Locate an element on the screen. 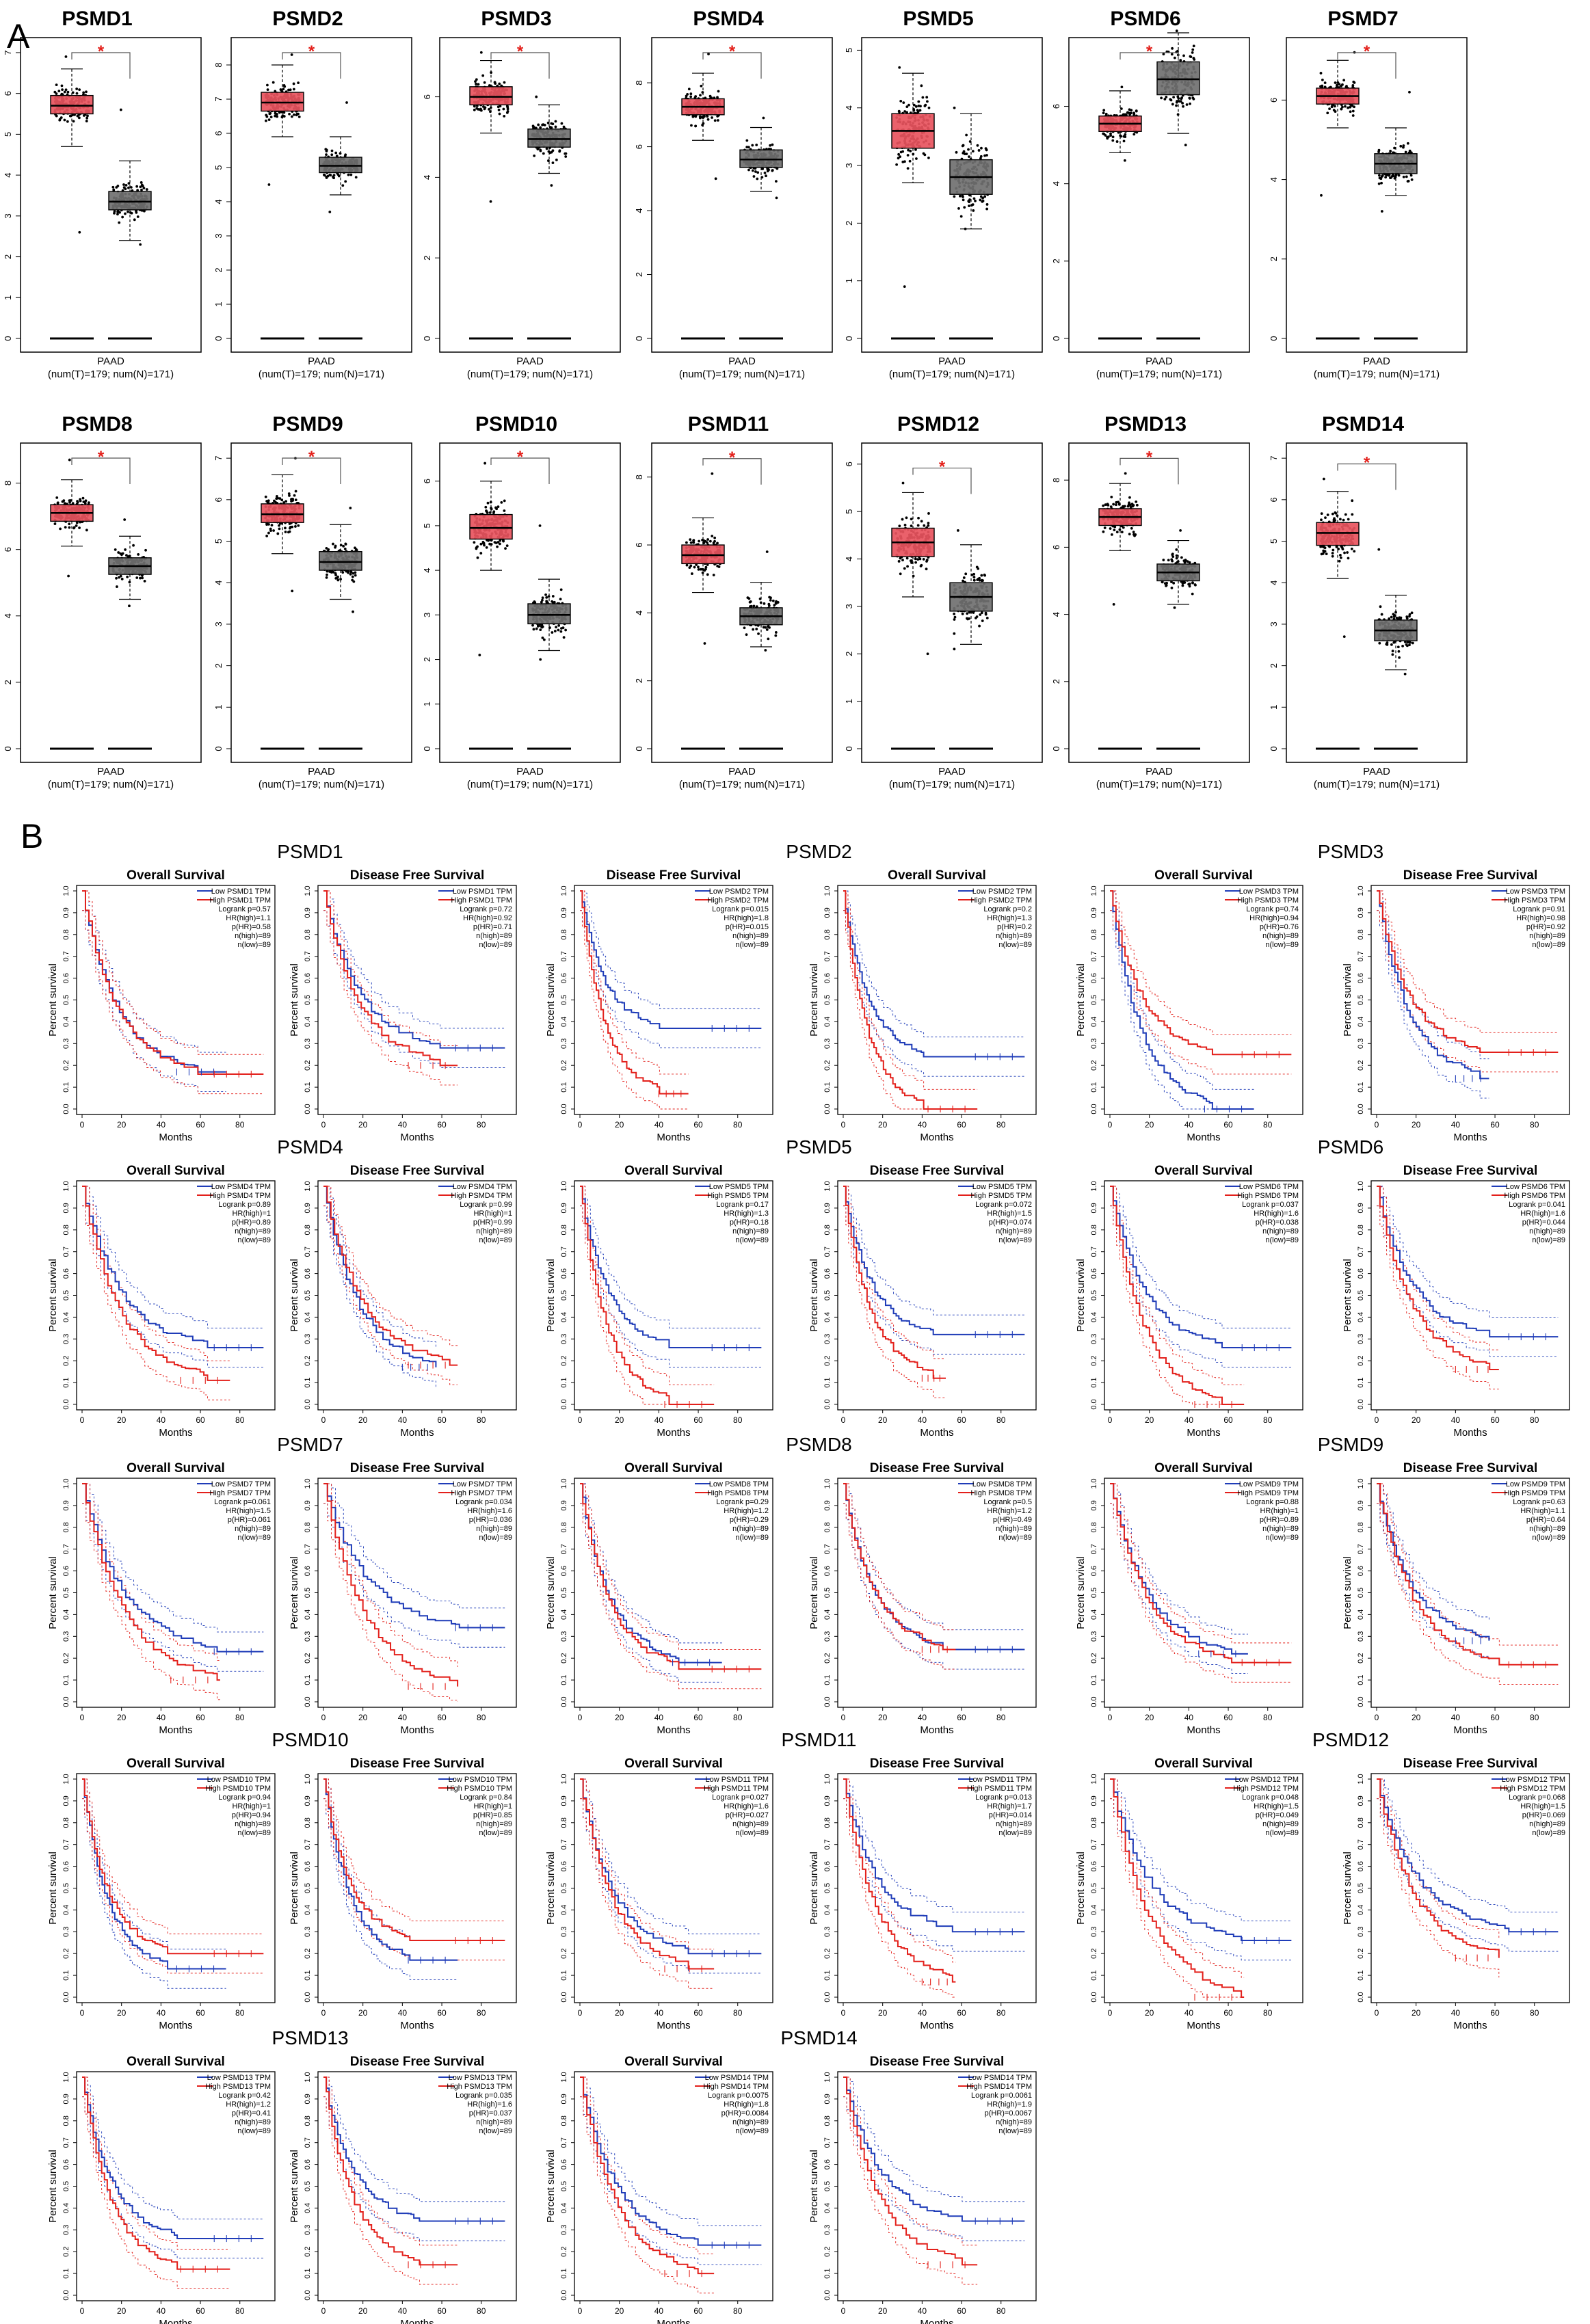  boxplot-title: PSMD2 is located at coordinates (307, 19).